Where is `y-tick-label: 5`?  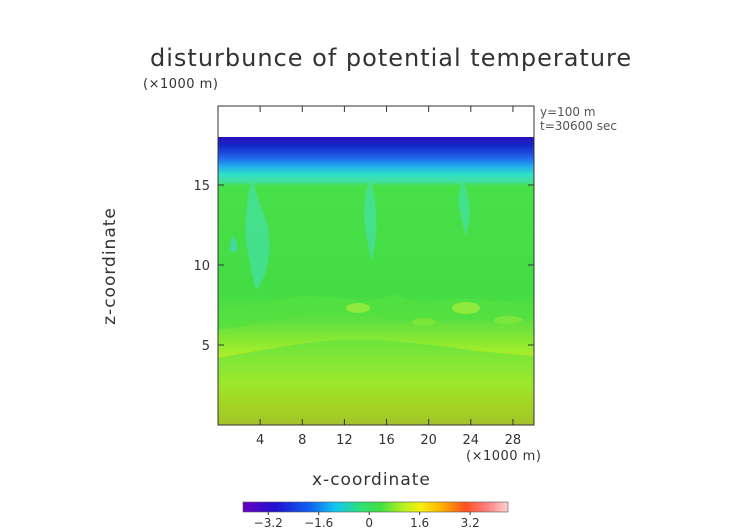 y-tick-label: 5 is located at coordinates (206, 346).